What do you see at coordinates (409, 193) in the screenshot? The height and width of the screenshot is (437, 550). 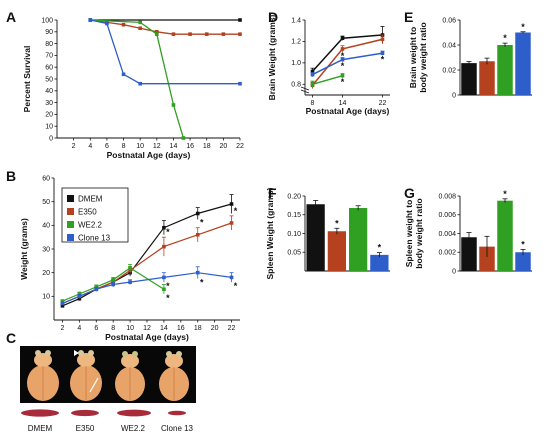 I see `panel-letter-g: G` at bounding box center [409, 193].